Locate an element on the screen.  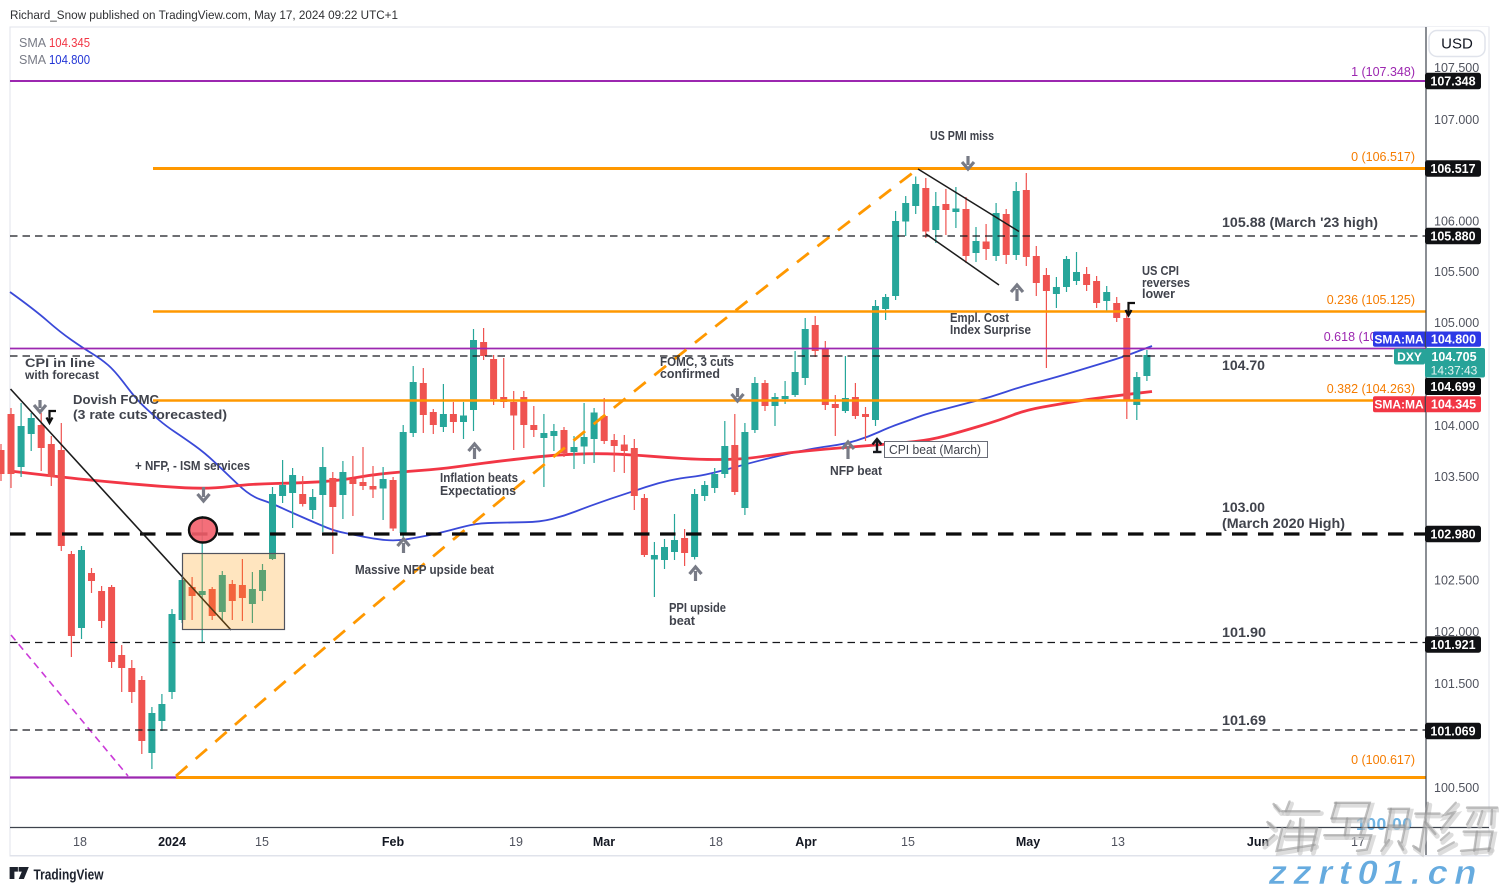
svg-text: 0.382 (104.263) is located at coordinates (1371, 389).